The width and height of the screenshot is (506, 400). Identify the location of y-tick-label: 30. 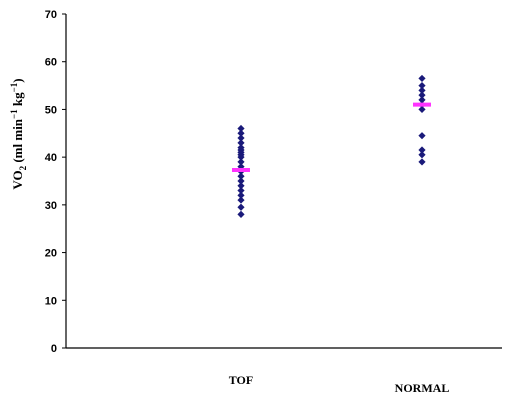
(51, 206).